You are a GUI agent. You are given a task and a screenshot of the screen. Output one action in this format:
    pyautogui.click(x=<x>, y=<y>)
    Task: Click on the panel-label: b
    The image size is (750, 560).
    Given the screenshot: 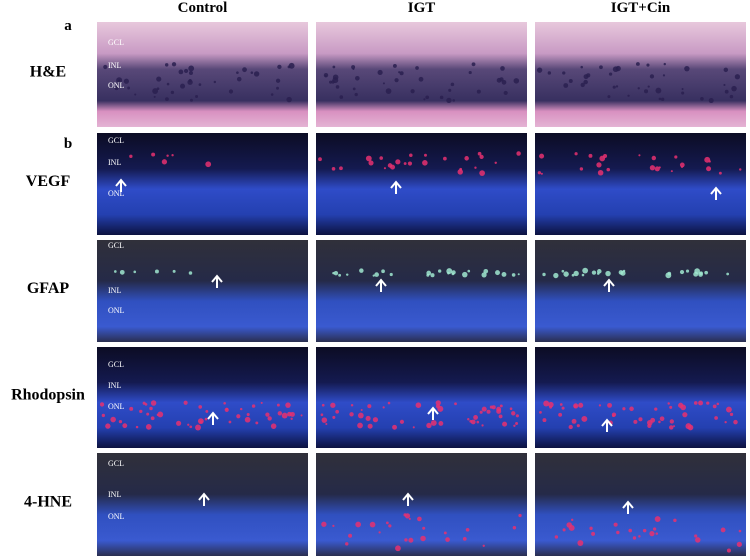 What is the action you would take?
    pyautogui.click(x=68, y=144)
    